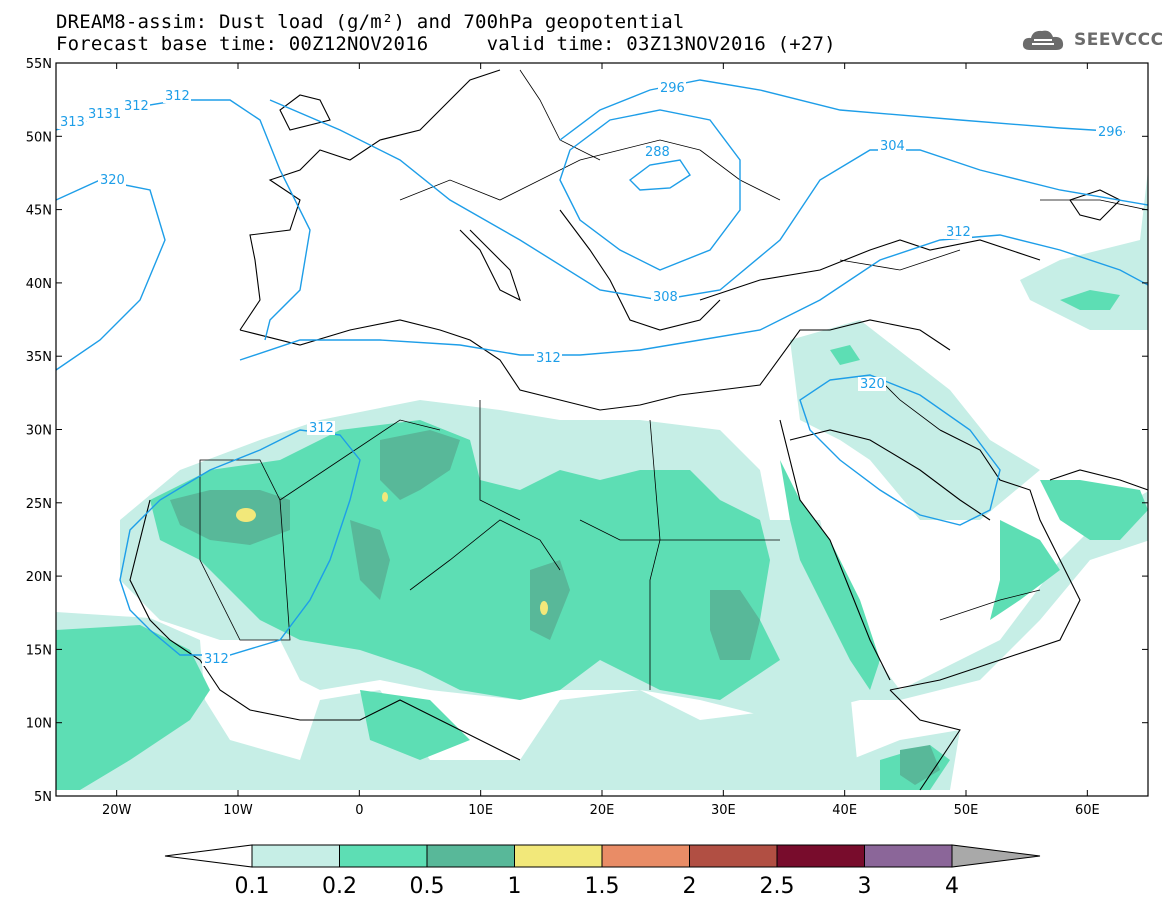  Describe the element at coordinates (952, 886) in the screenshot. I see `colorbar-label: 4` at that location.